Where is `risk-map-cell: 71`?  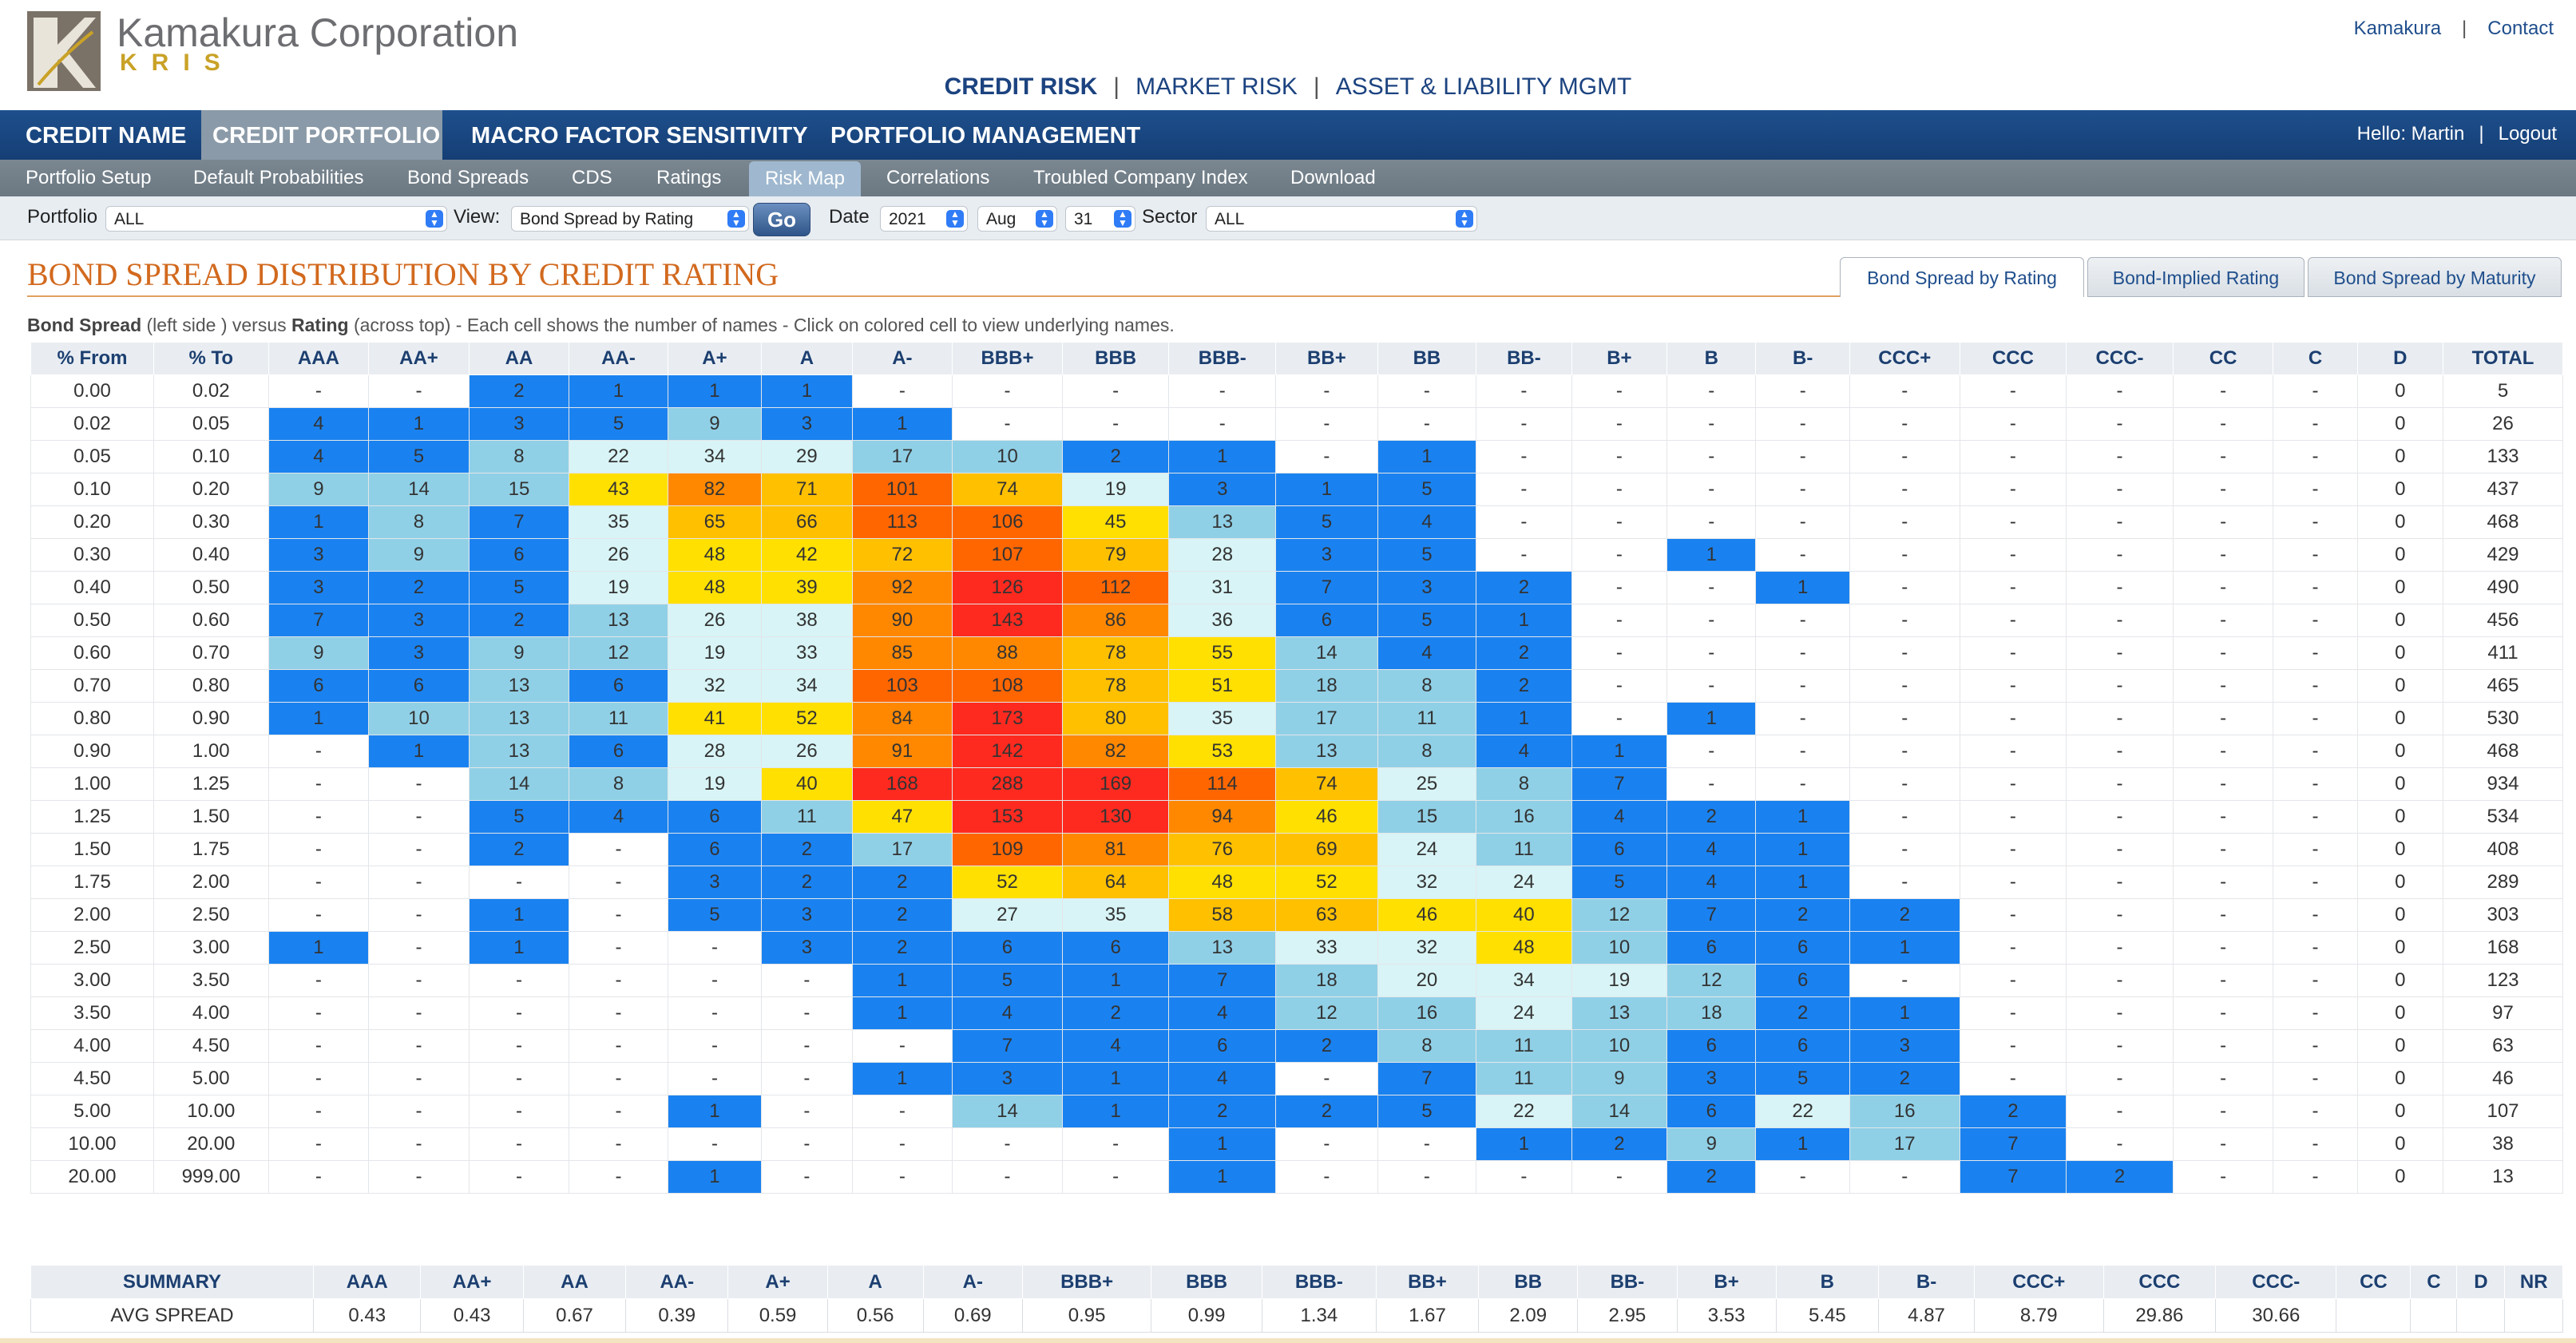
risk-map-cell: 71 is located at coordinates (807, 489).